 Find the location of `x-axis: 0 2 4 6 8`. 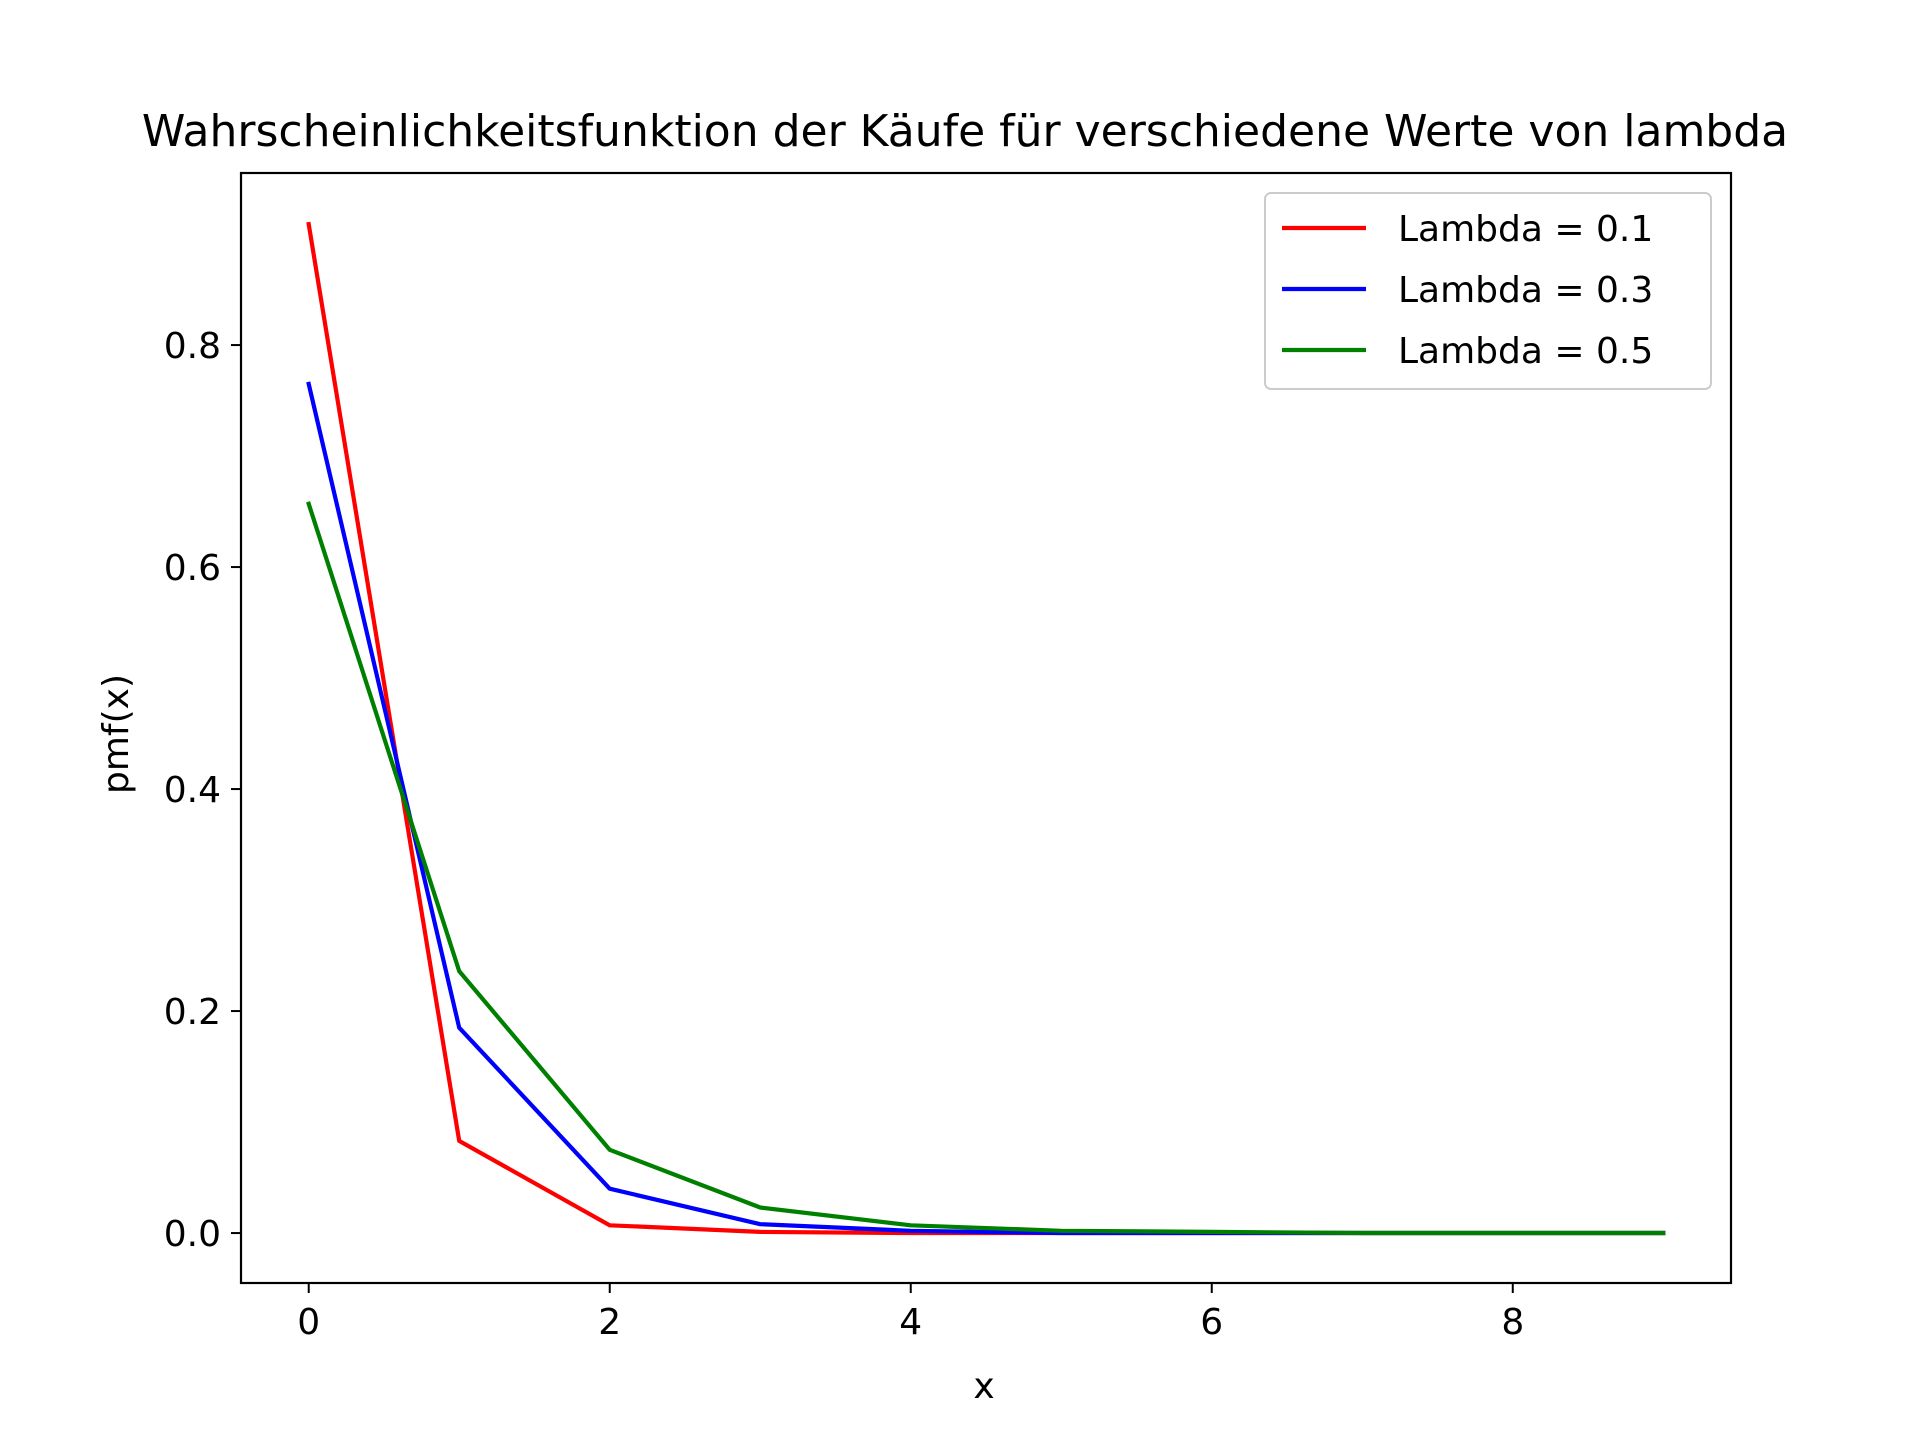

x-axis: 0 2 4 6 8 is located at coordinates (910, 1313).